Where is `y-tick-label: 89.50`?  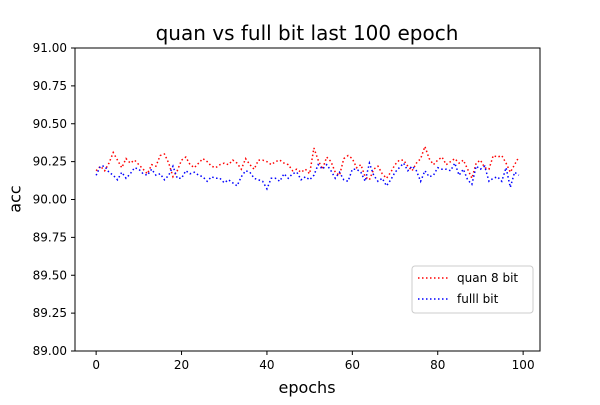
y-tick-label: 89.50 is located at coordinates (50, 275).